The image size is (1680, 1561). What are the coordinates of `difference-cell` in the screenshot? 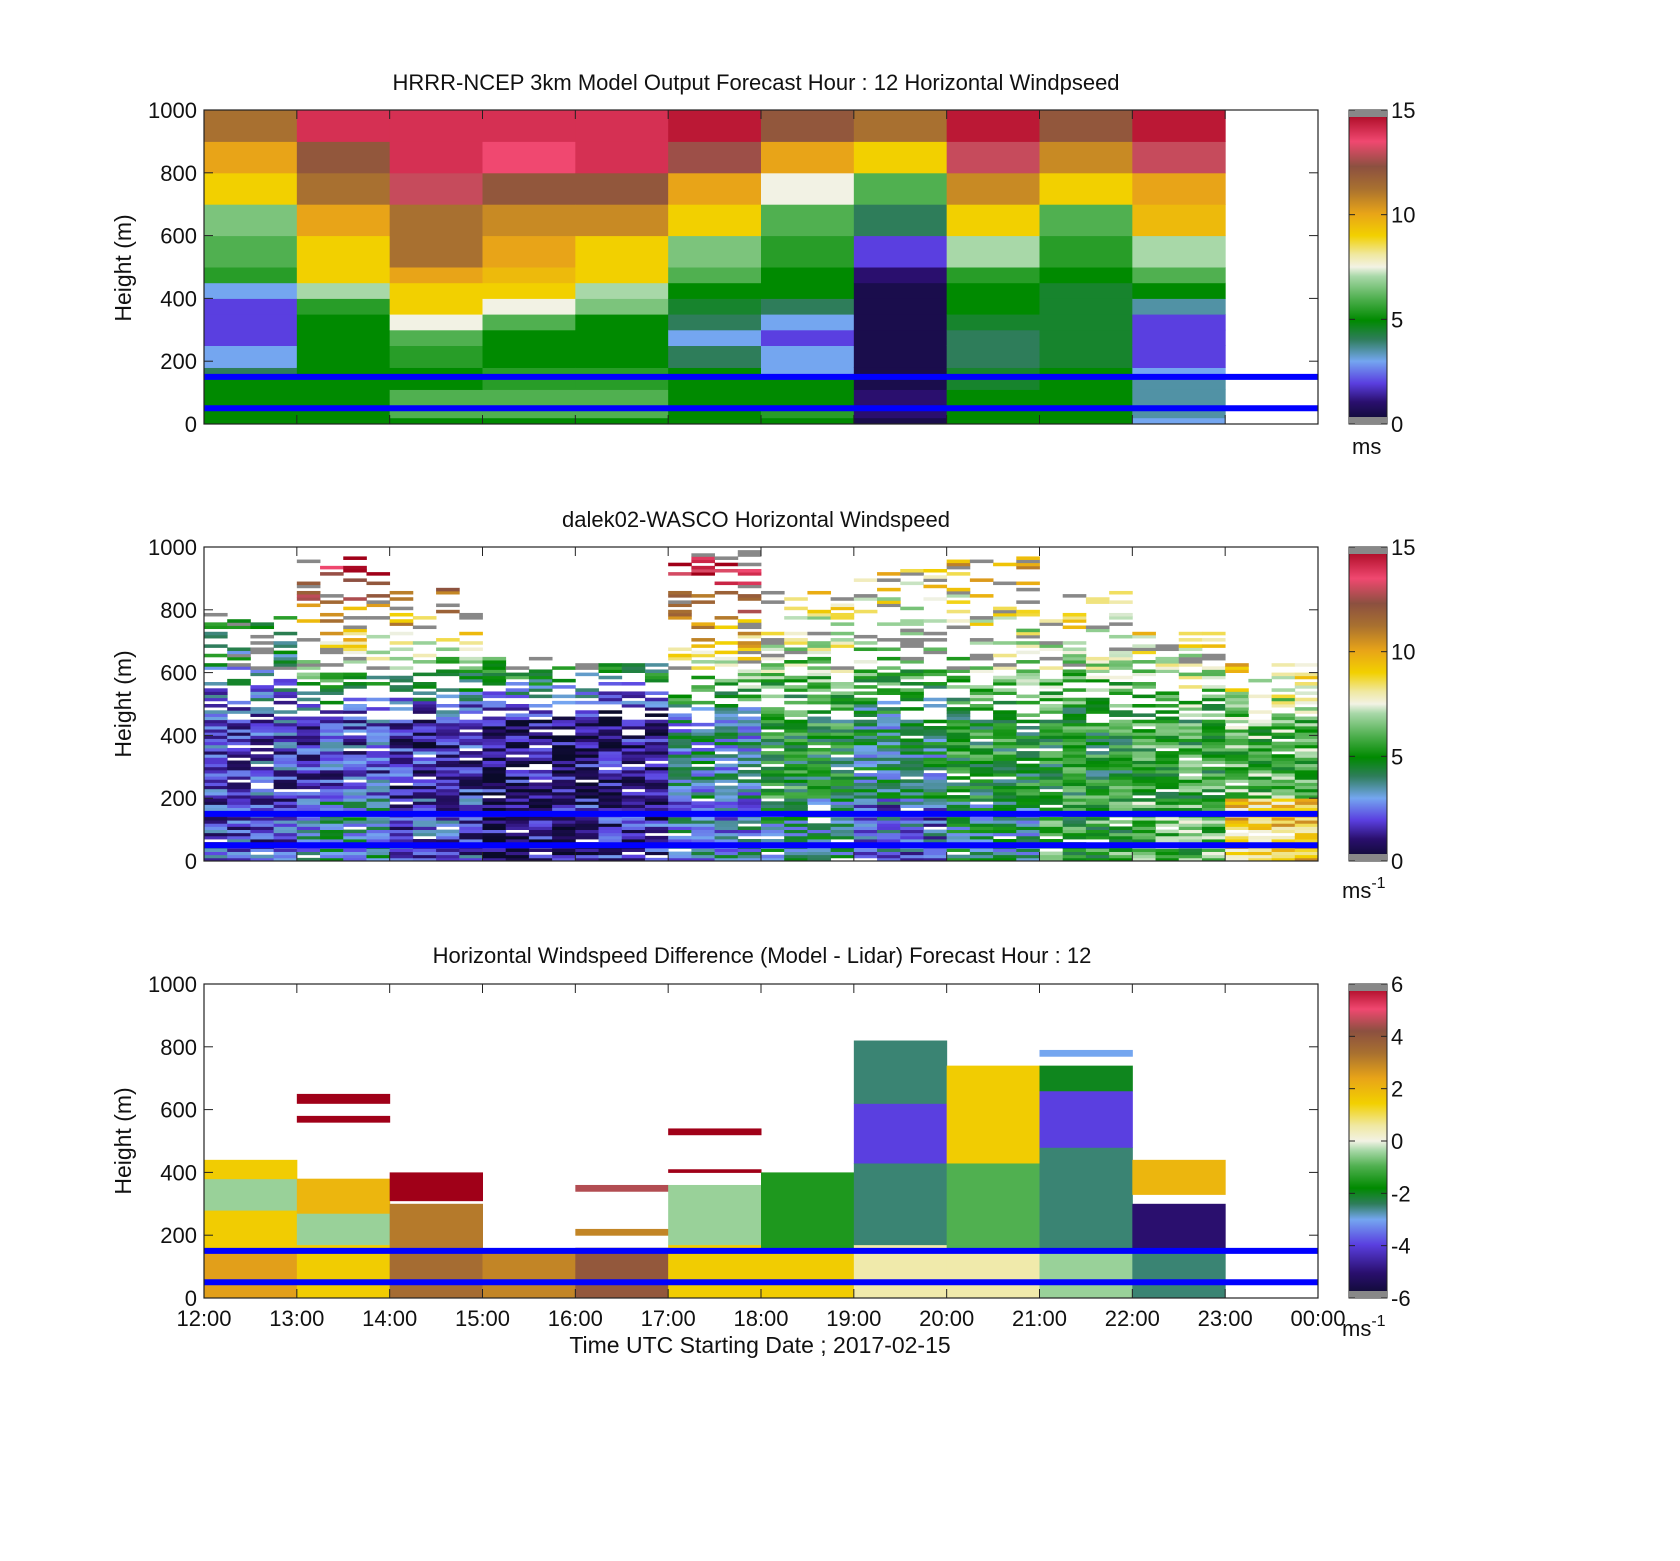 It's located at (436, 1227).